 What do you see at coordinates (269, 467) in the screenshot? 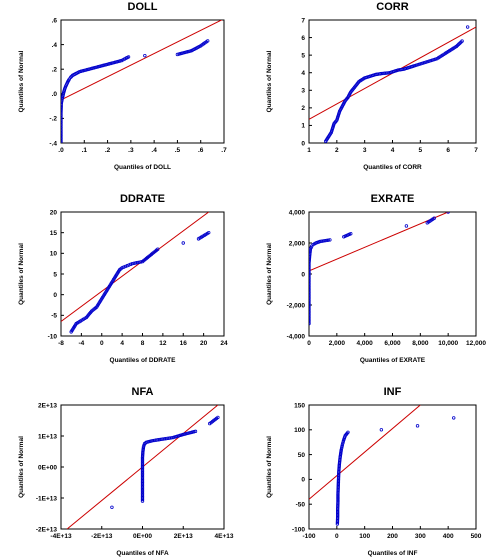
I see `y-axis-label: Quantiles of Normal` at bounding box center [269, 467].